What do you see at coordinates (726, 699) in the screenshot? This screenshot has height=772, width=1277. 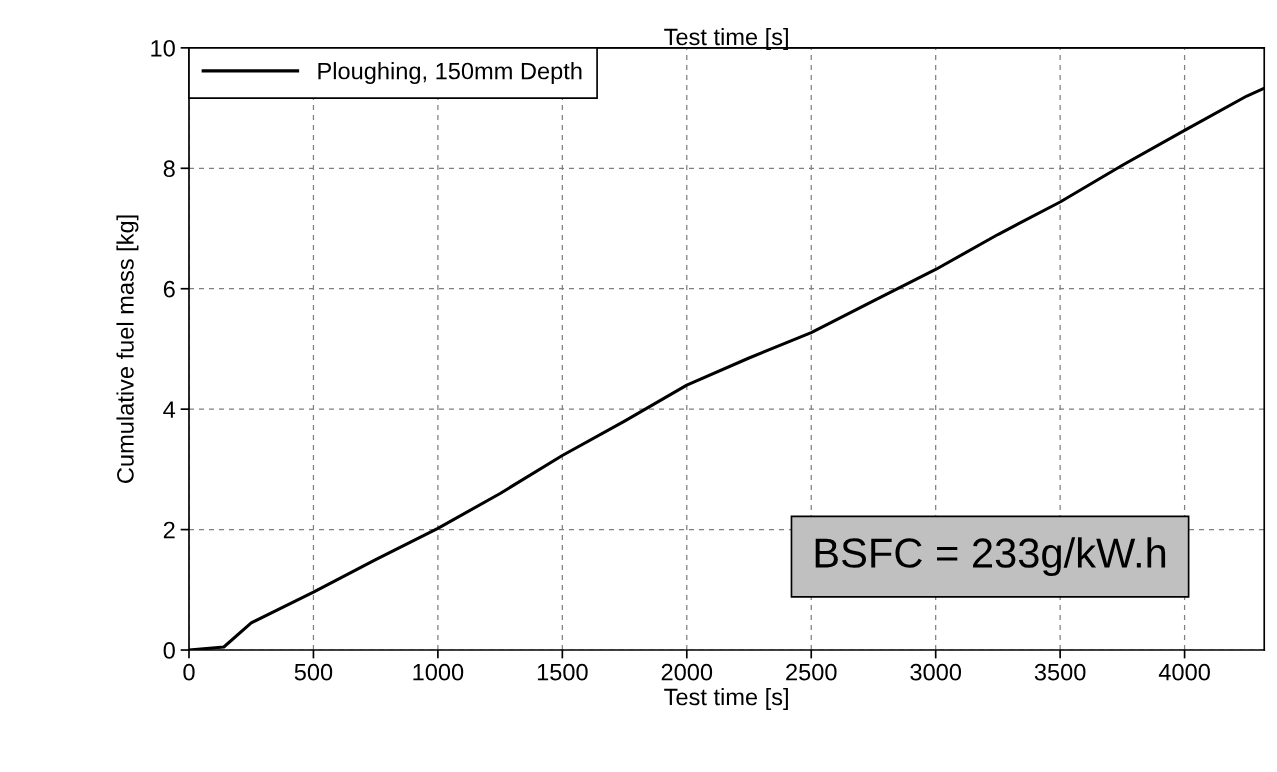 I see `x-axis-title: Test time [s]` at bounding box center [726, 699].